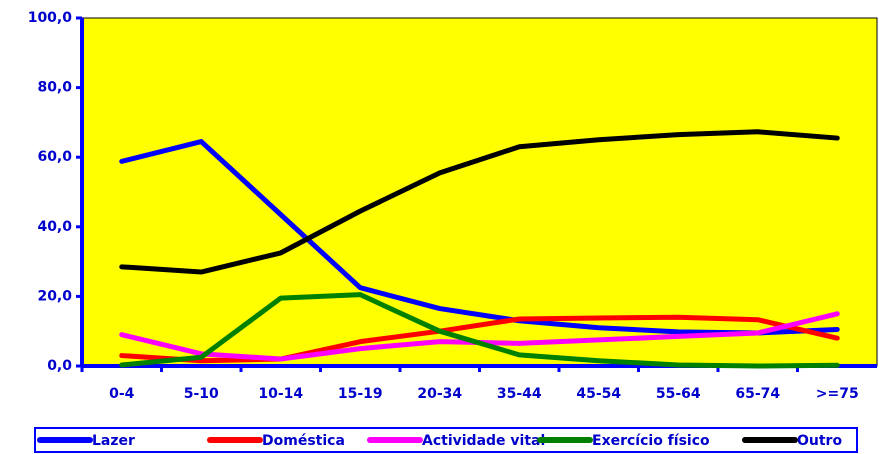 This screenshot has width=879, height=454. What do you see at coordinates (837, 394) in the screenshot?
I see `x-tick-label: >=75` at bounding box center [837, 394].